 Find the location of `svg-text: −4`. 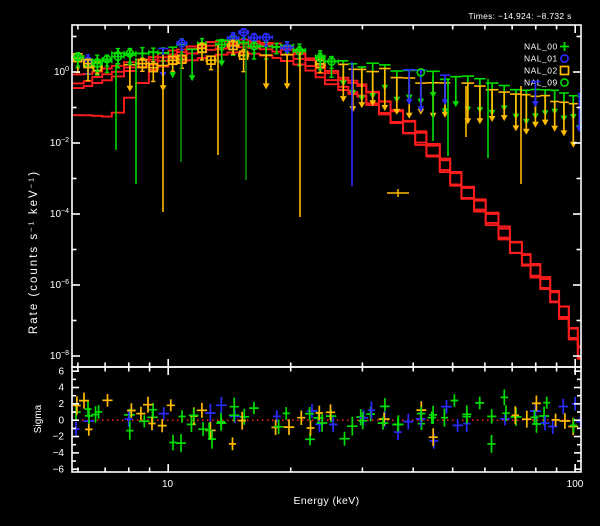

svg-text: −4 is located at coordinates (59, 453).